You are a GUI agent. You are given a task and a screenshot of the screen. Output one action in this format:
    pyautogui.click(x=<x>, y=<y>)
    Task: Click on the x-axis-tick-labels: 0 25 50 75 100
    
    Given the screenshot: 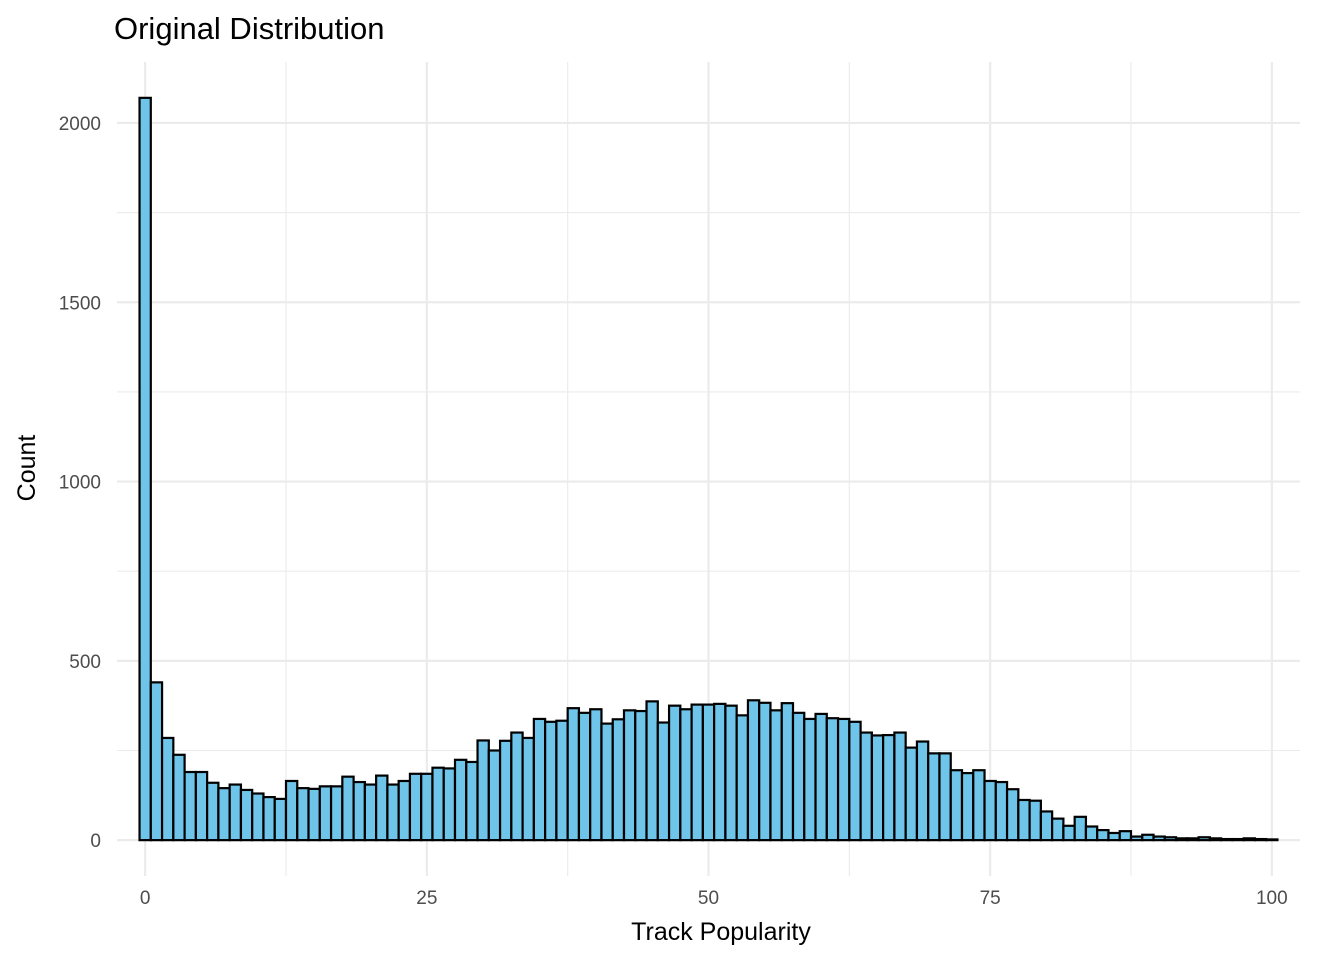 What is the action you would take?
    pyautogui.click(x=714, y=898)
    